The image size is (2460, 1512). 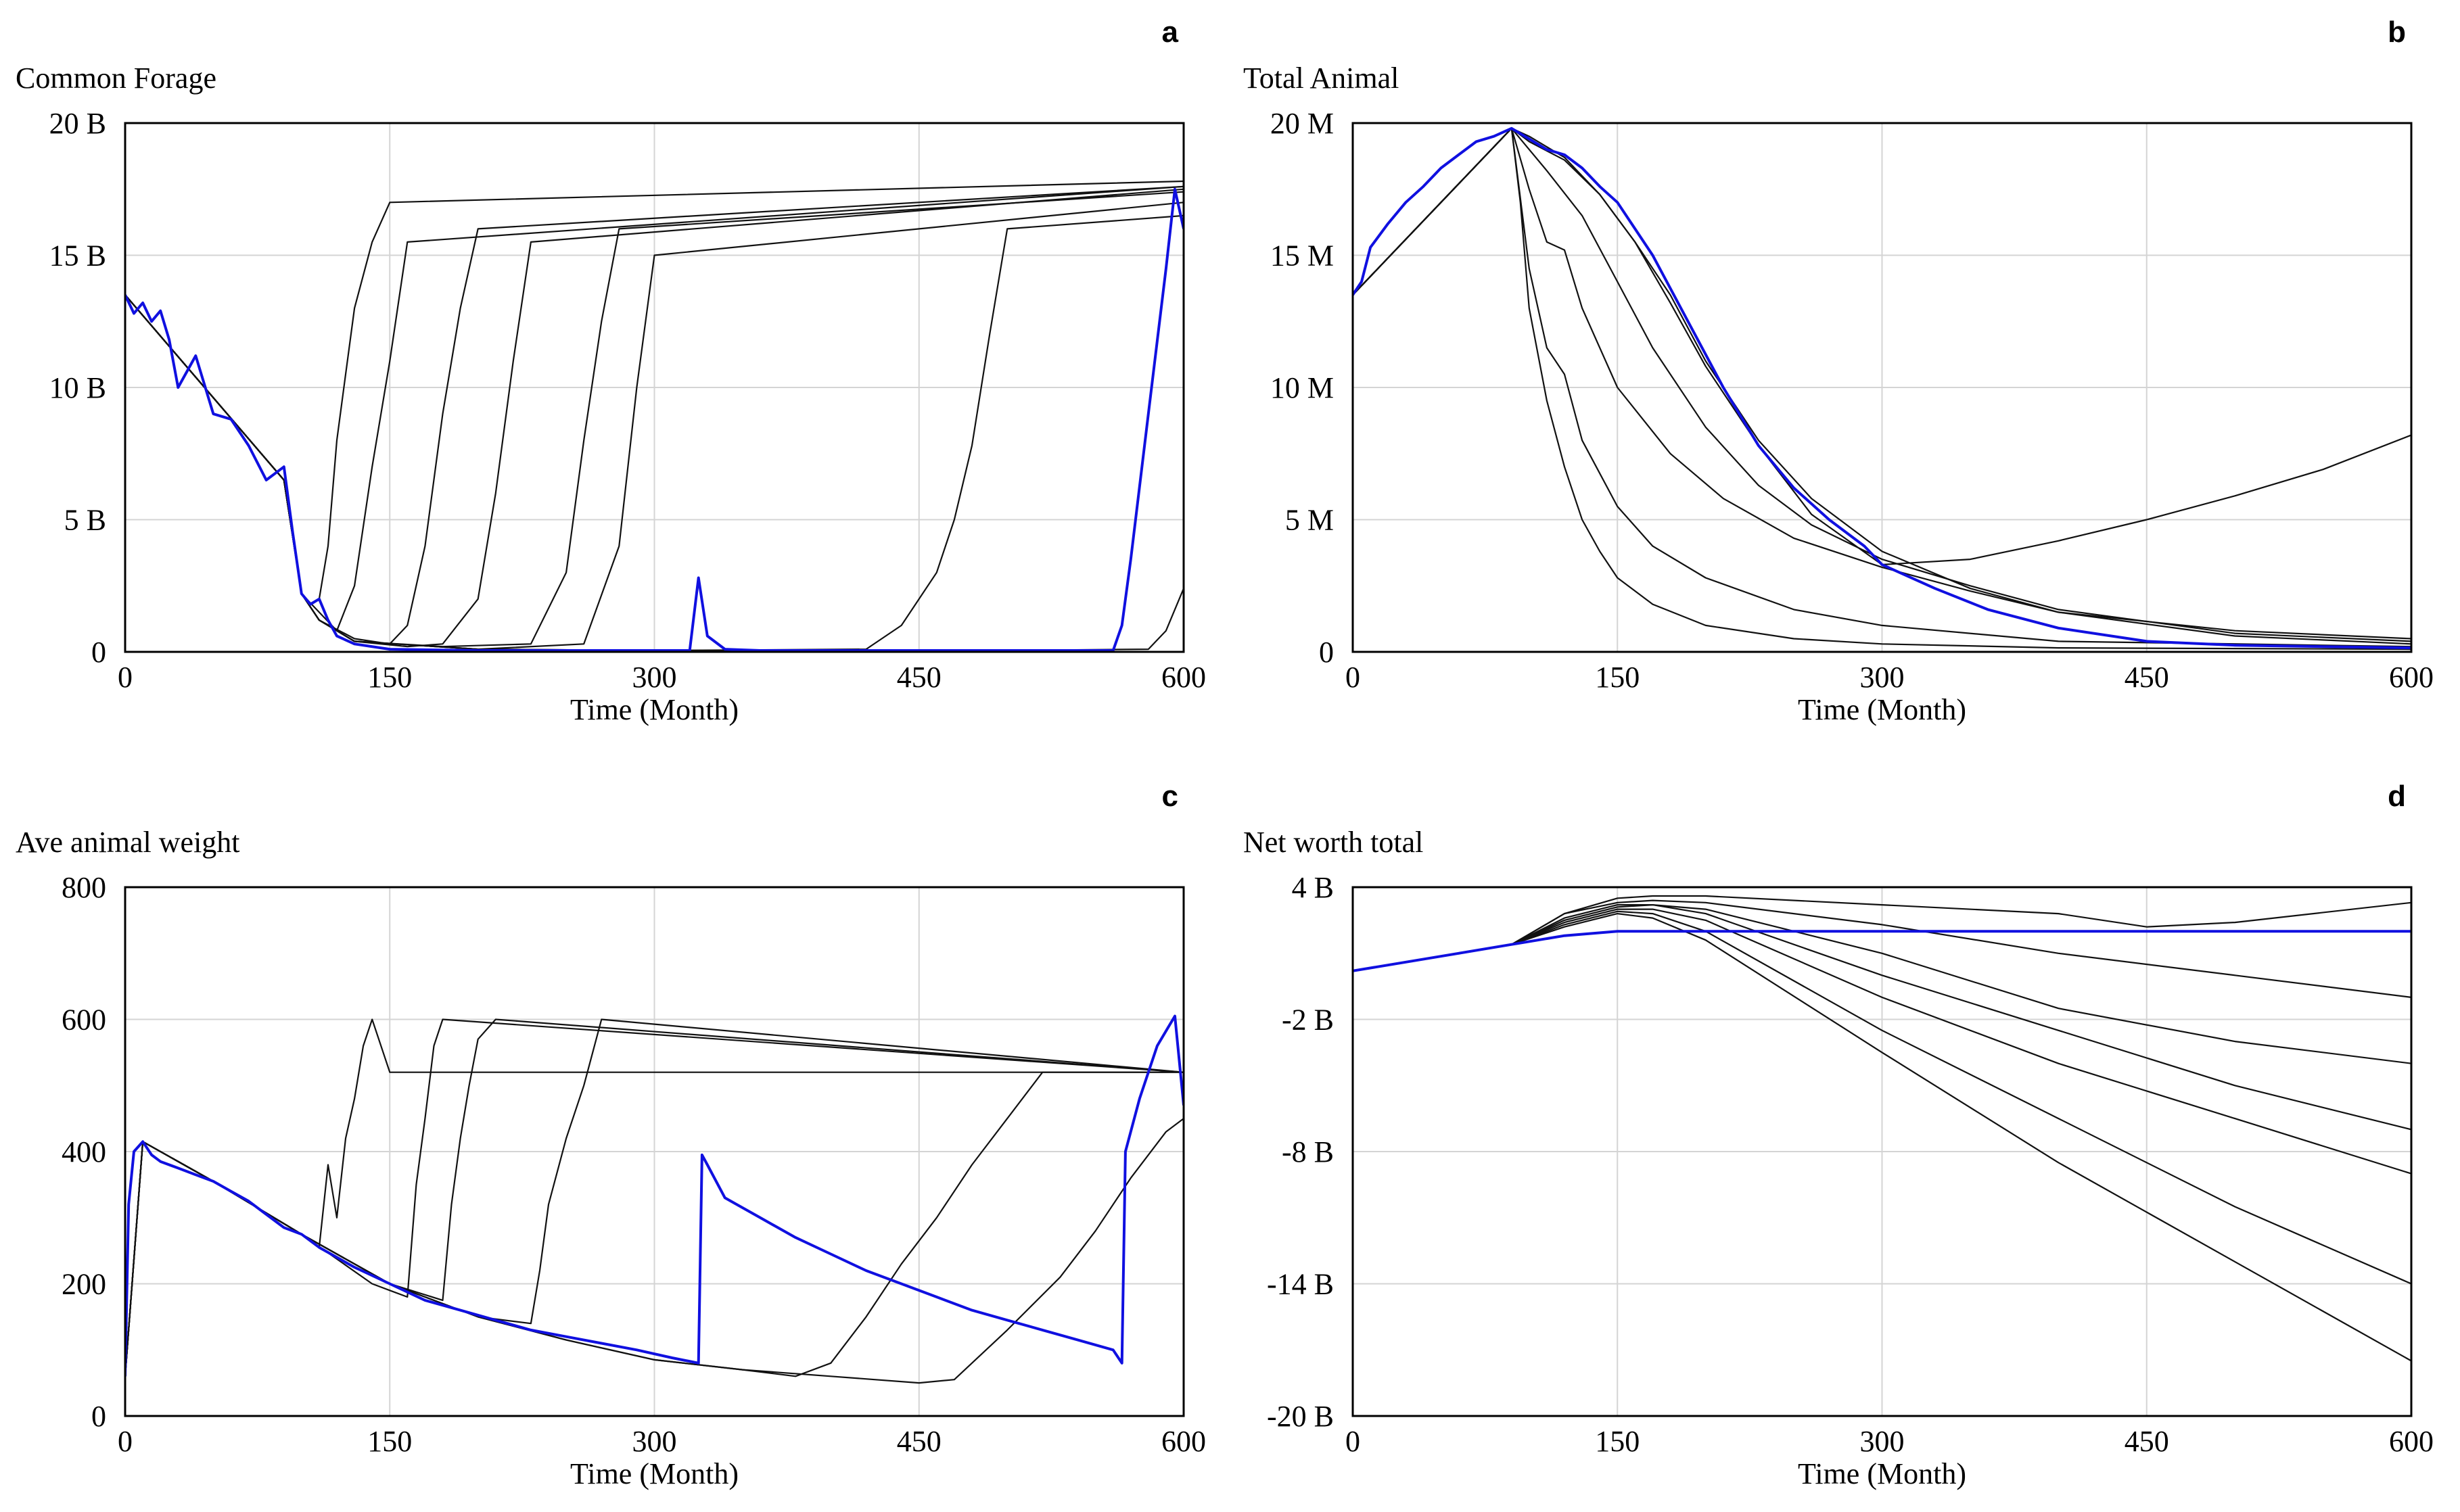 I want to click on y-tick-label: 200, so click(x=84, y=1284).